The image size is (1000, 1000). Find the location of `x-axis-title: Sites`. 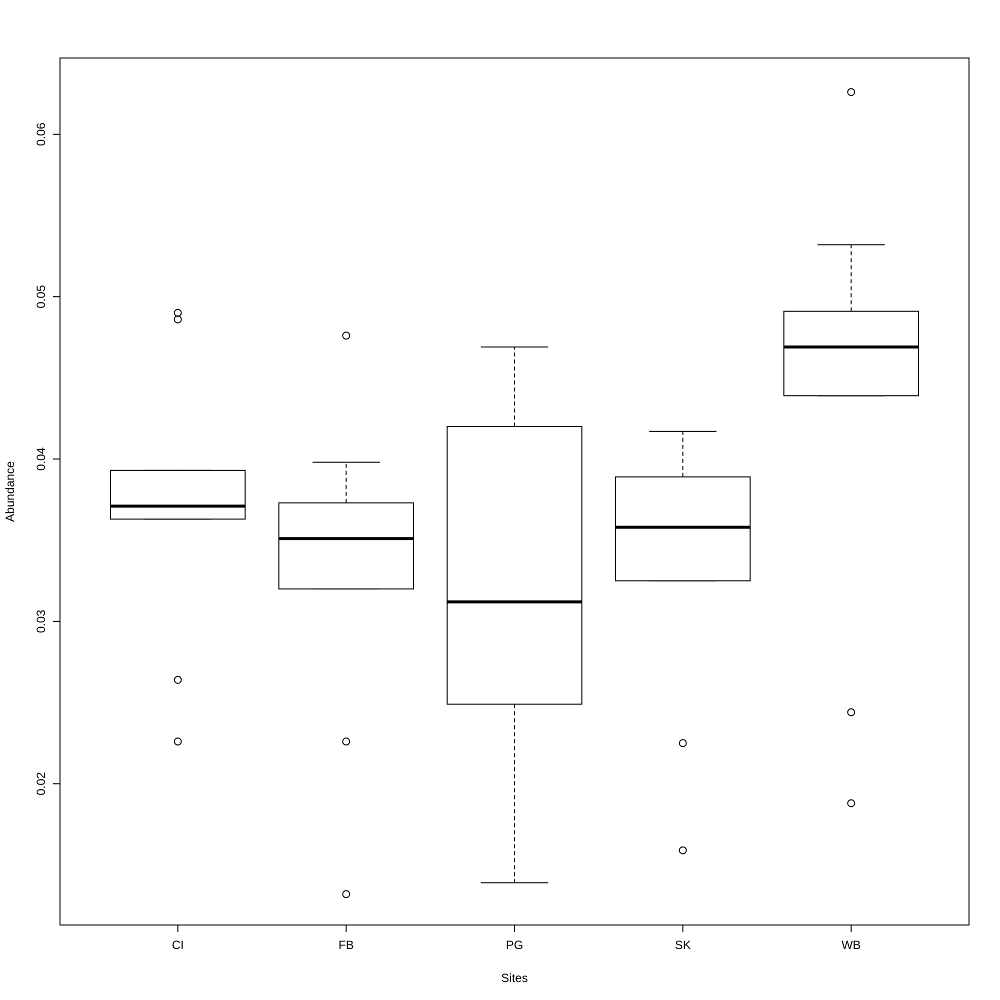

x-axis-title: Sites is located at coordinates (514, 978).